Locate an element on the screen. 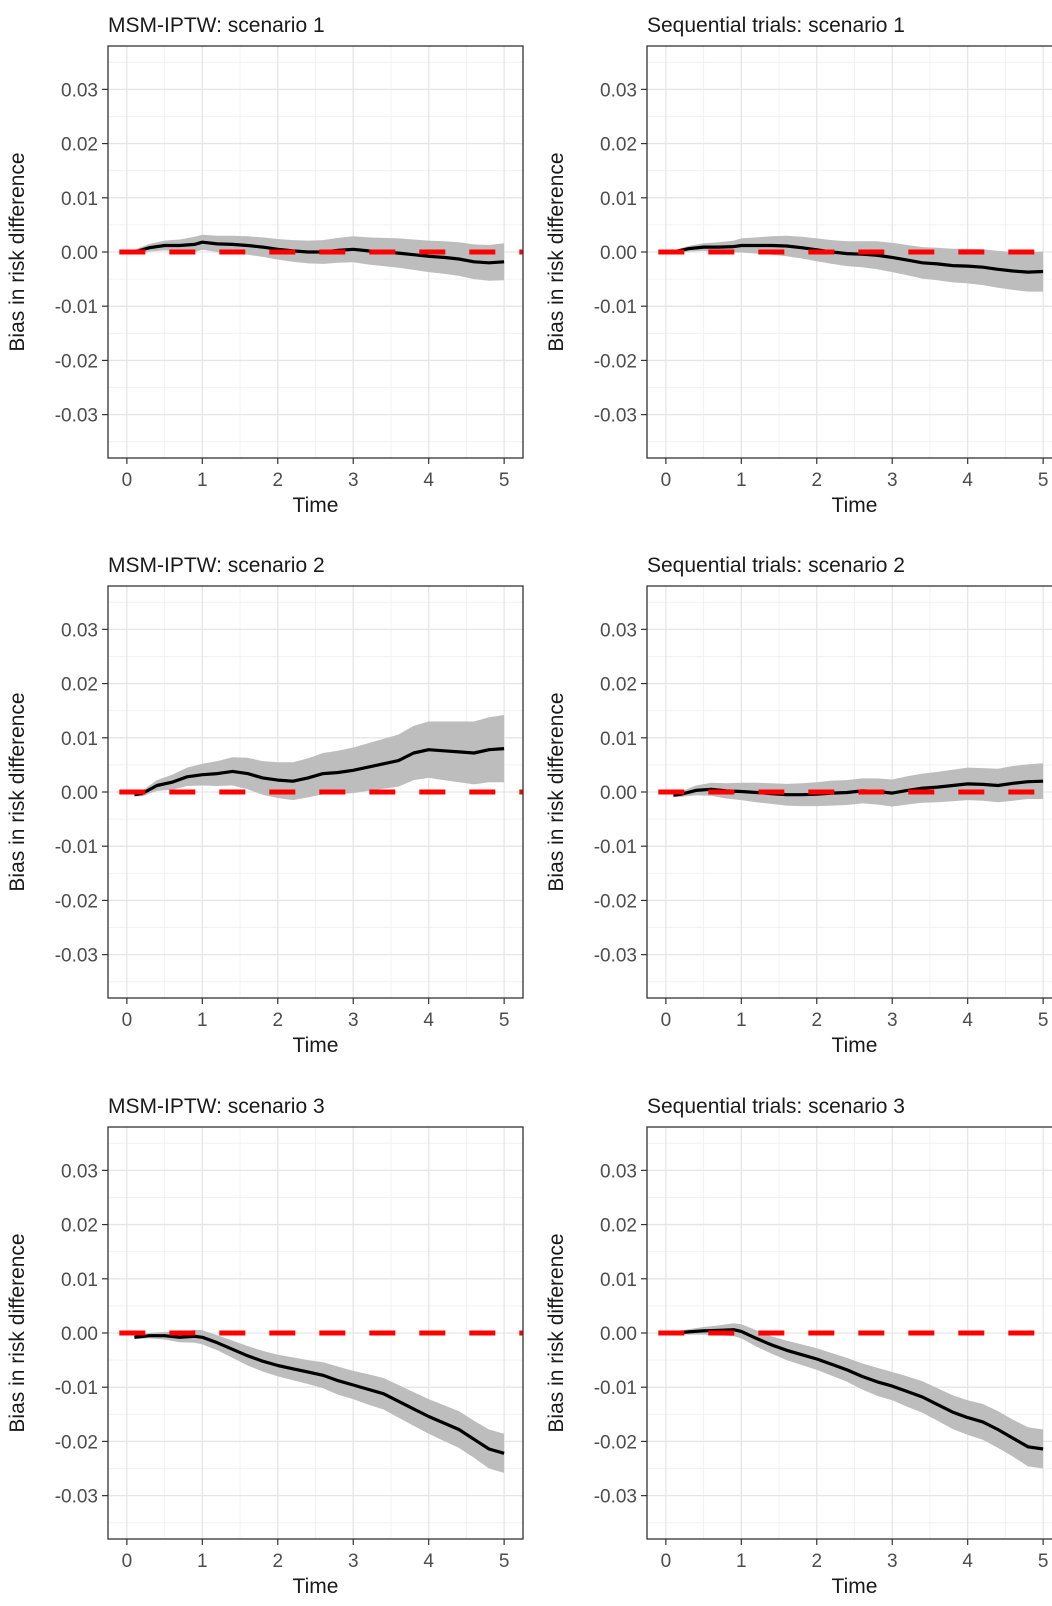 The height and width of the screenshot is (1606, 1052). panel-title: MSM-IPTW: scenario 3 is located at coordinates (216, 1106).